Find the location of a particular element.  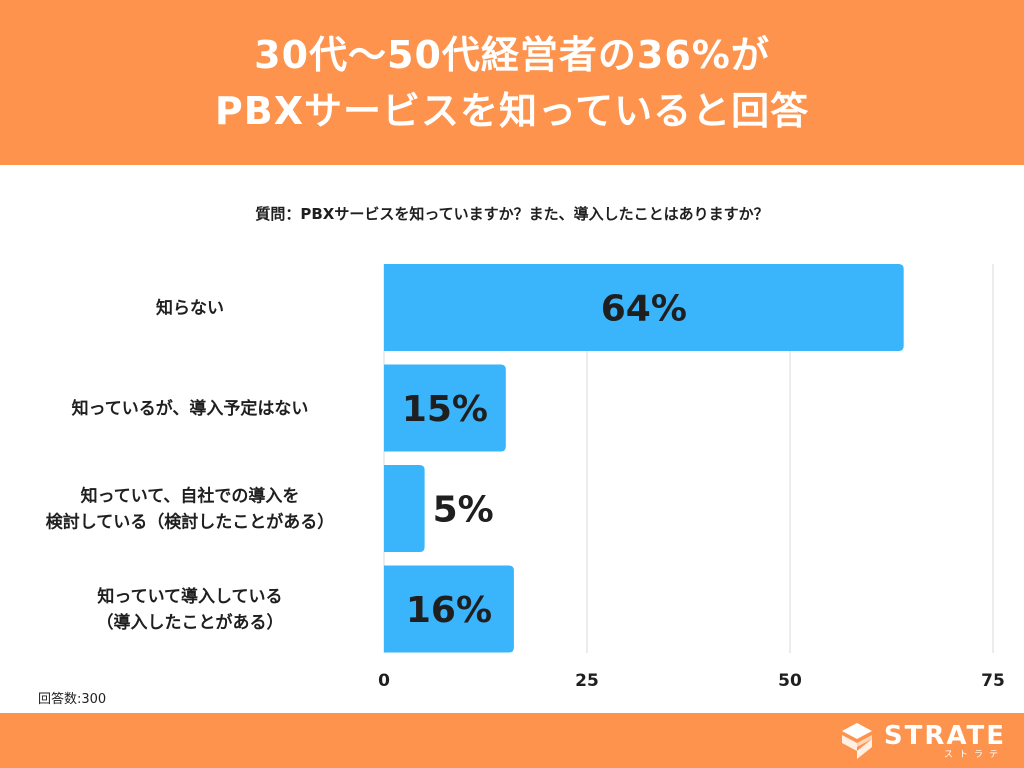

data-label-4: 16% is located at coordinates (449, 610).